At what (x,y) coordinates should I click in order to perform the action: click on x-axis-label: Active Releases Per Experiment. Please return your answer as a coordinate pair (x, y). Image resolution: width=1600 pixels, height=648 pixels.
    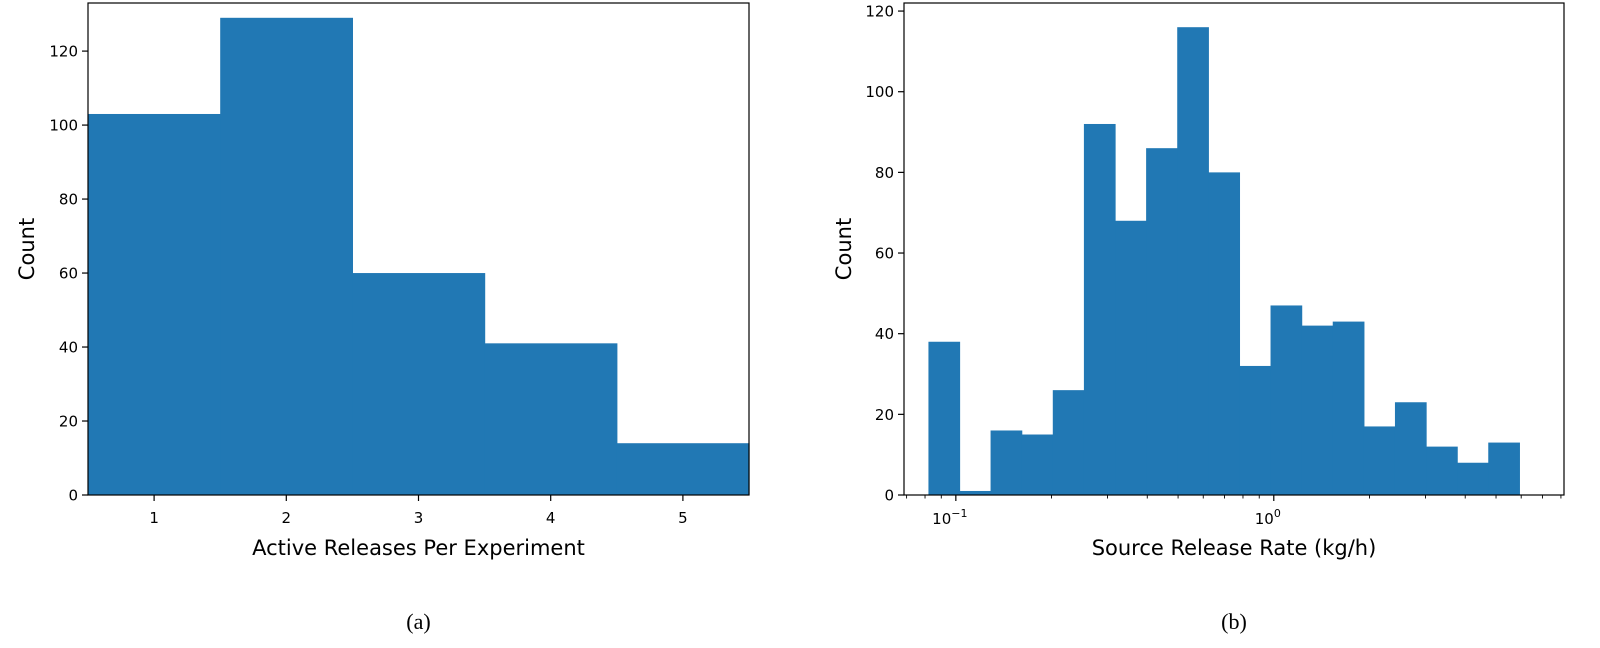
    Looking at the image, I should click on (418, 548).